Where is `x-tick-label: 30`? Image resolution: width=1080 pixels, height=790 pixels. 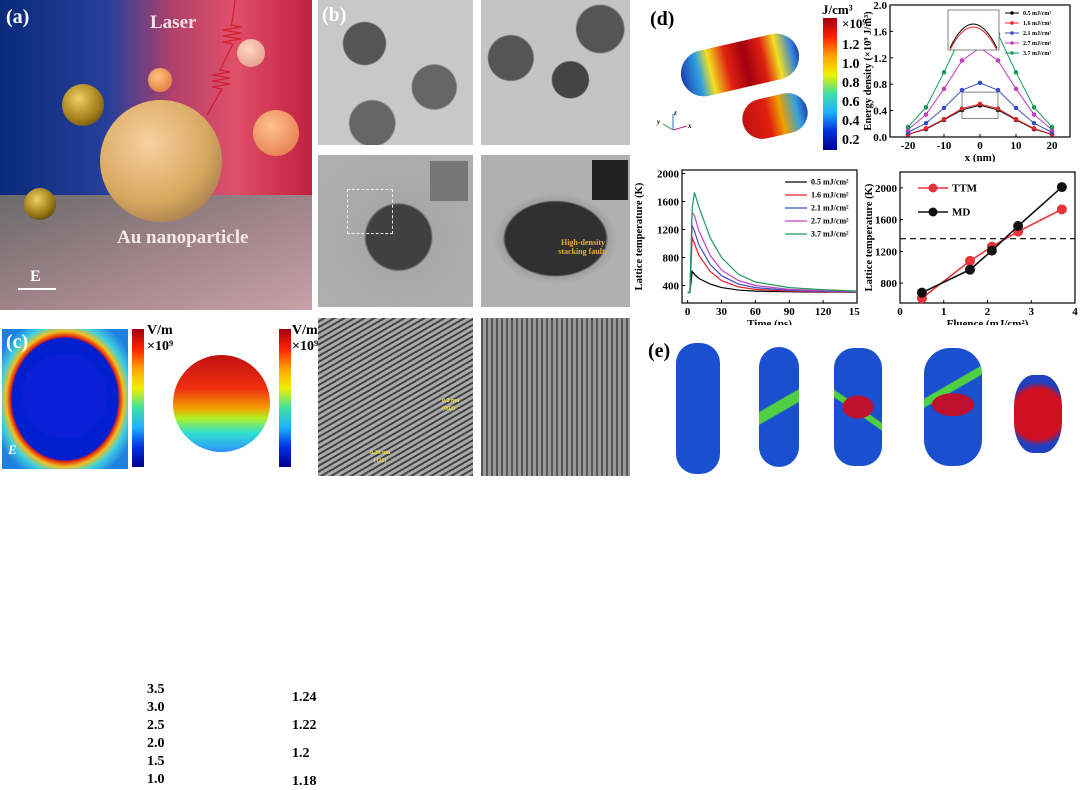
x-tick-label: 30 is located at coordinates (722, 312).